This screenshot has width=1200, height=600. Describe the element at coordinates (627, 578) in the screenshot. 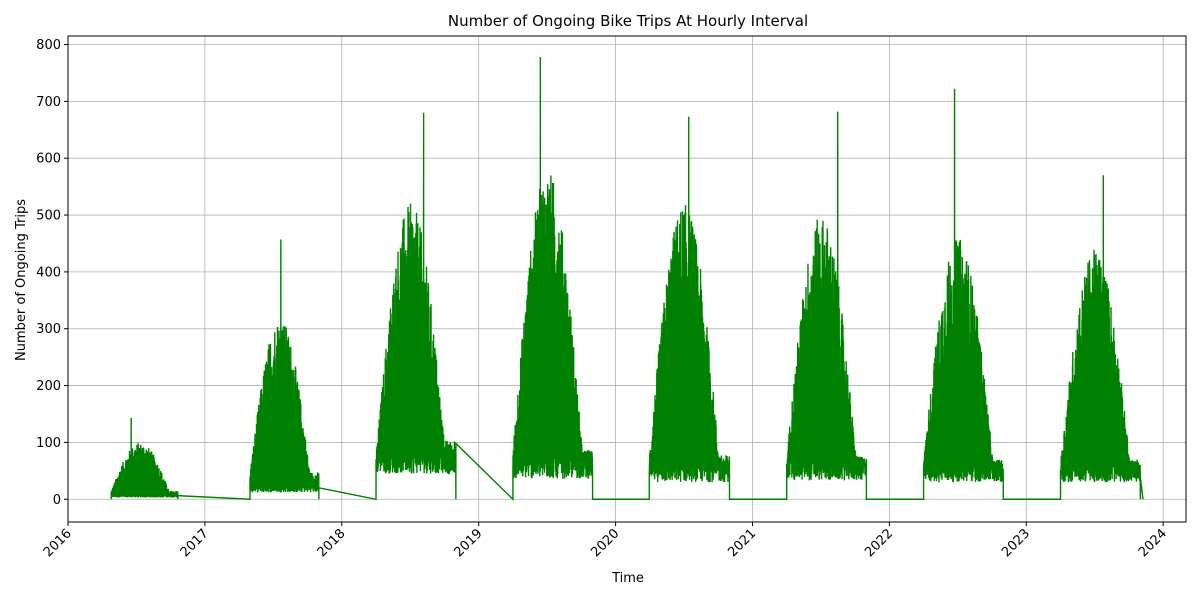

I see `x-axis-label: Time` at that location.